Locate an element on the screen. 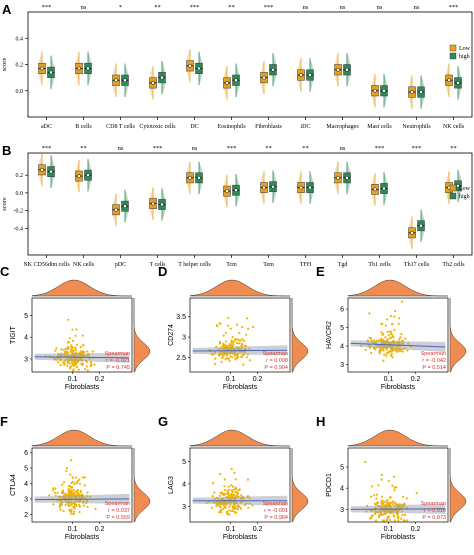  x-tick-label: Th1 cells is located at coordinates (379, 265).